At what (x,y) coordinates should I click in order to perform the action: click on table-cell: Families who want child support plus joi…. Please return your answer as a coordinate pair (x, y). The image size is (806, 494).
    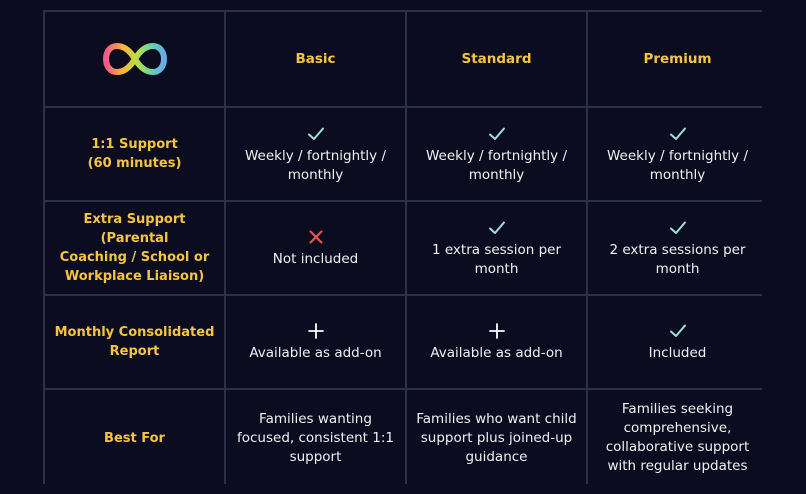
    Looking at the image, I should click on (496, 438).